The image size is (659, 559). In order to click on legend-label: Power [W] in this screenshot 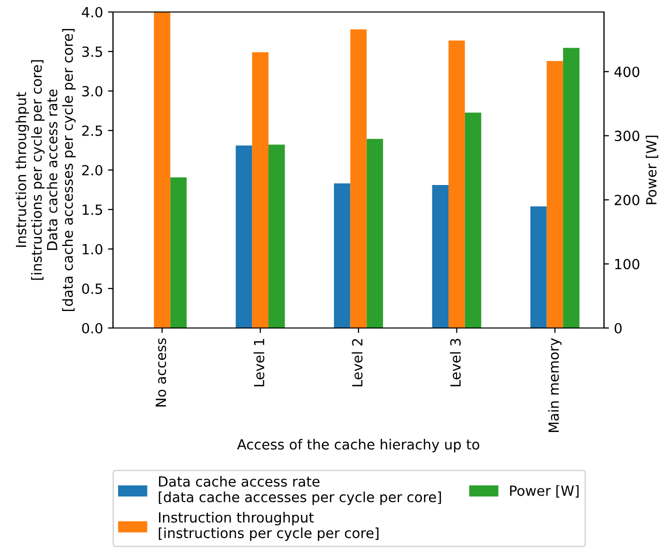, I will do `click(544, 491)`.